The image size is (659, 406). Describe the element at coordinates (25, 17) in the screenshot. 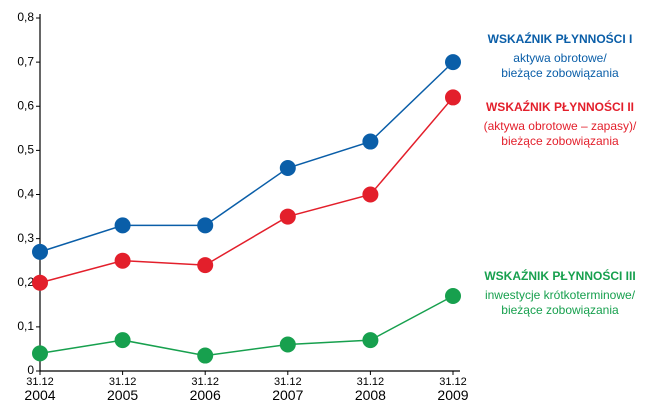

I see `y-tick-label: 0,8` at that location.